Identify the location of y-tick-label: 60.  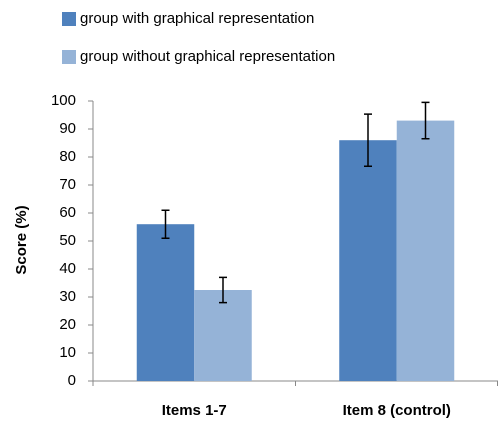
(67, 212).